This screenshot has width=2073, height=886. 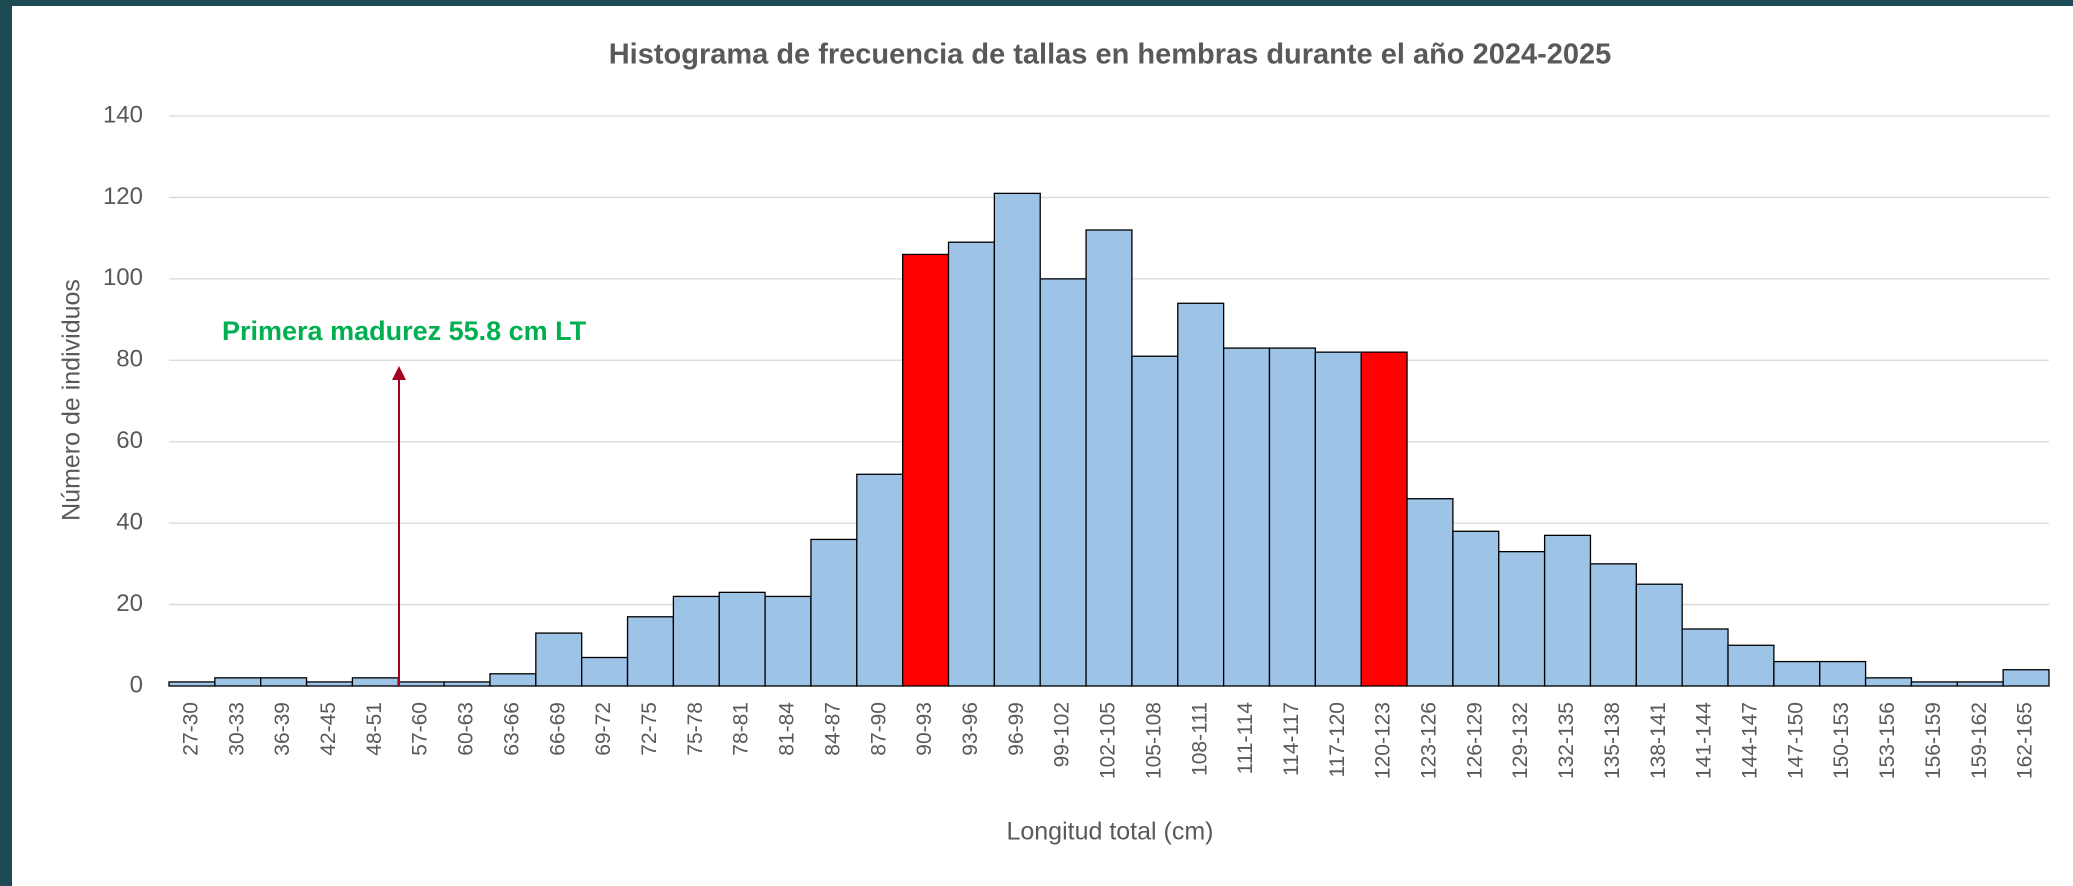 I want to click on x-tick-label: 90-93, so click(x=924, y=729).